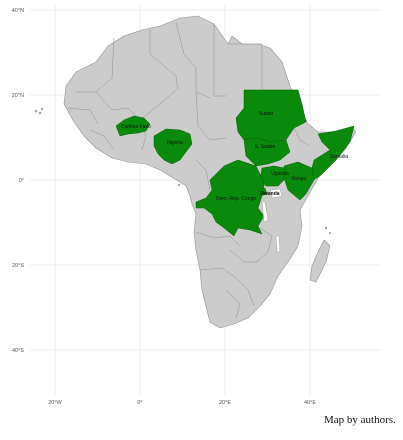  I want to click on lat-label-20s: 20°S, so click(18, 266).